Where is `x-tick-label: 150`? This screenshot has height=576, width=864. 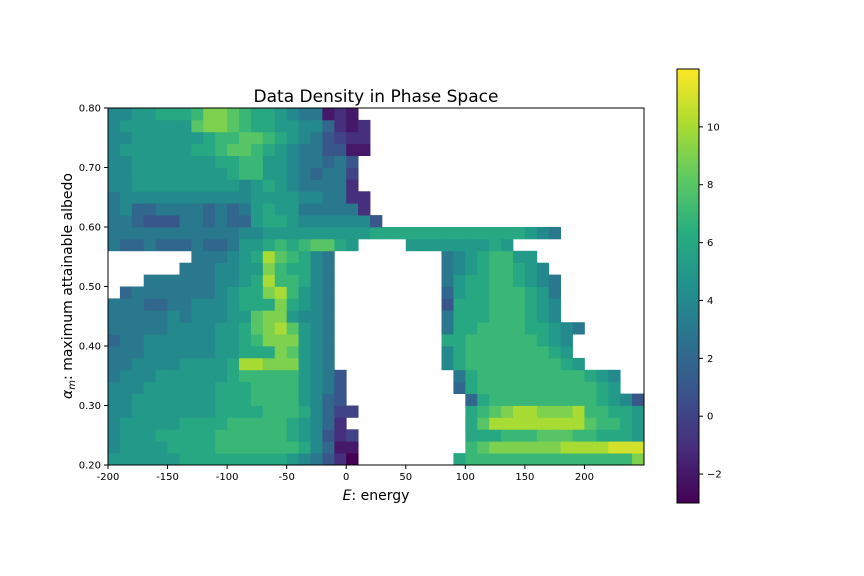 x-tick-label: 150 is located at coordinates (524, 477).